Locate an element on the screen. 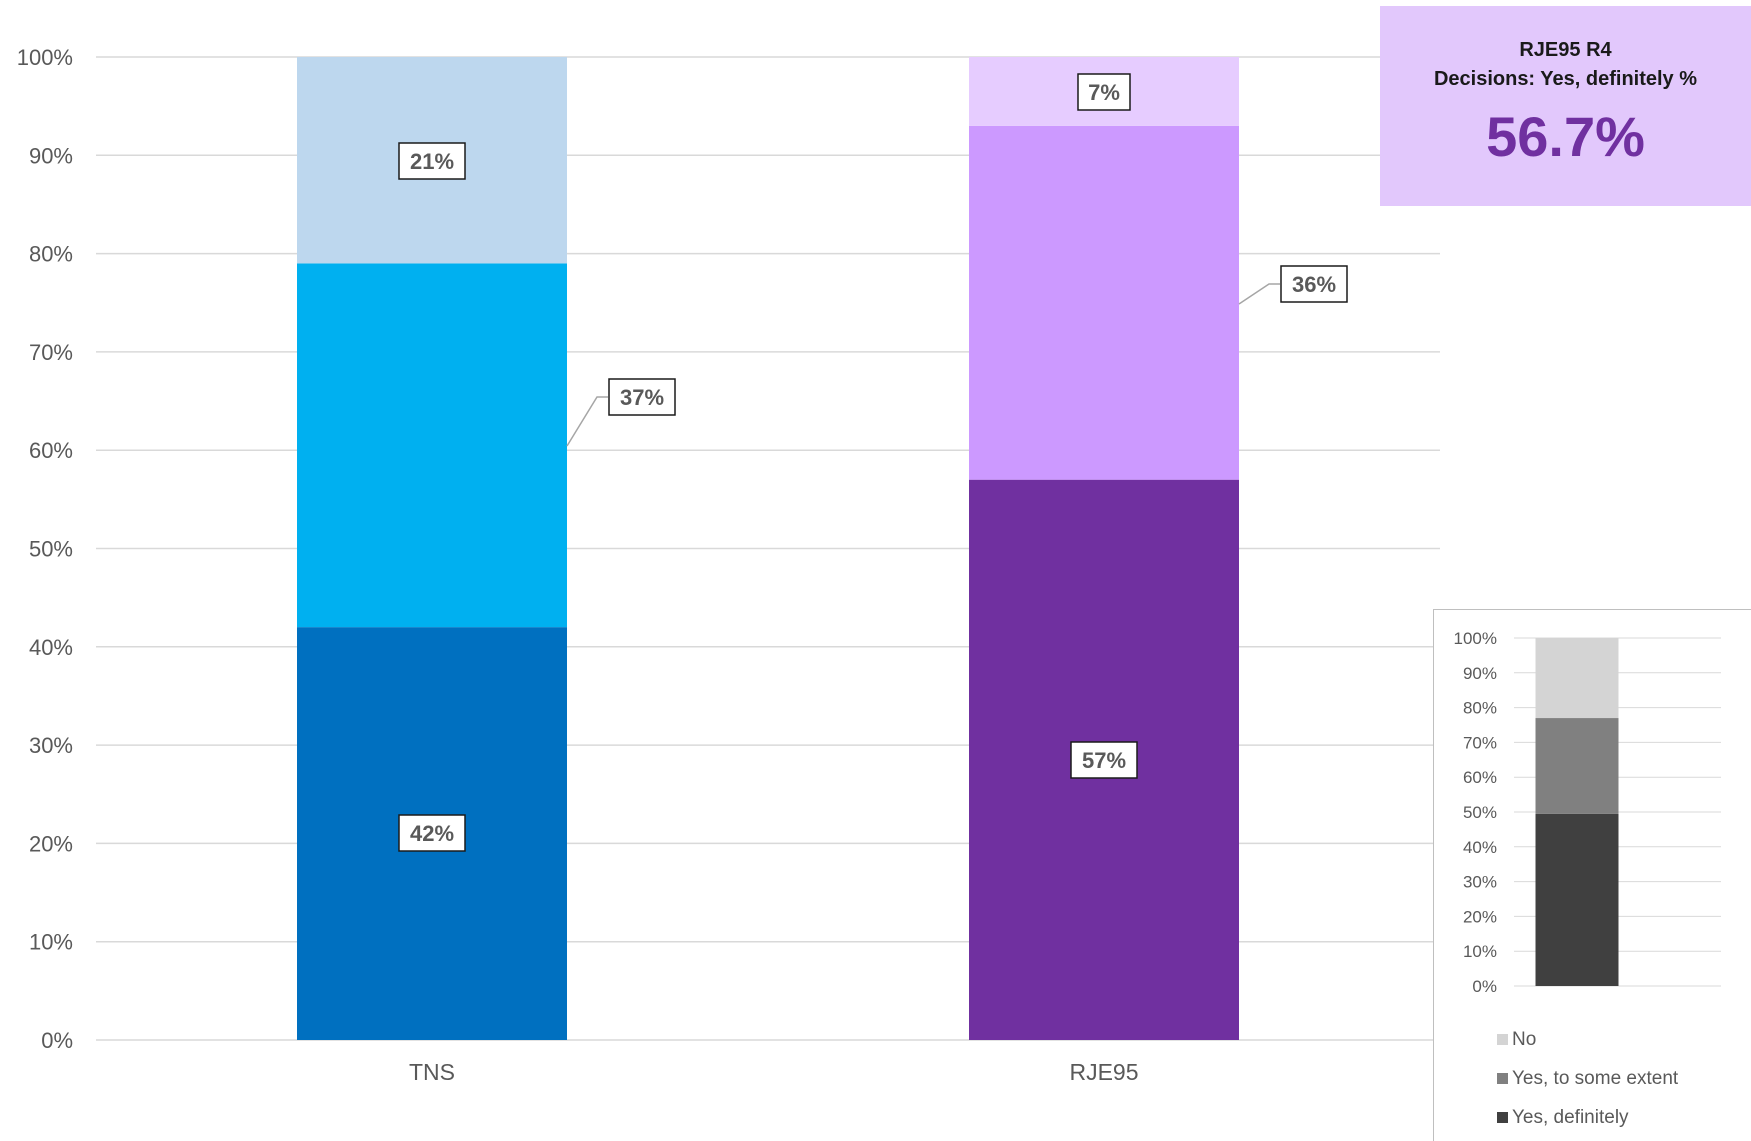  mini-y-tick-label: 20% is located at coordinates (1480, 916).